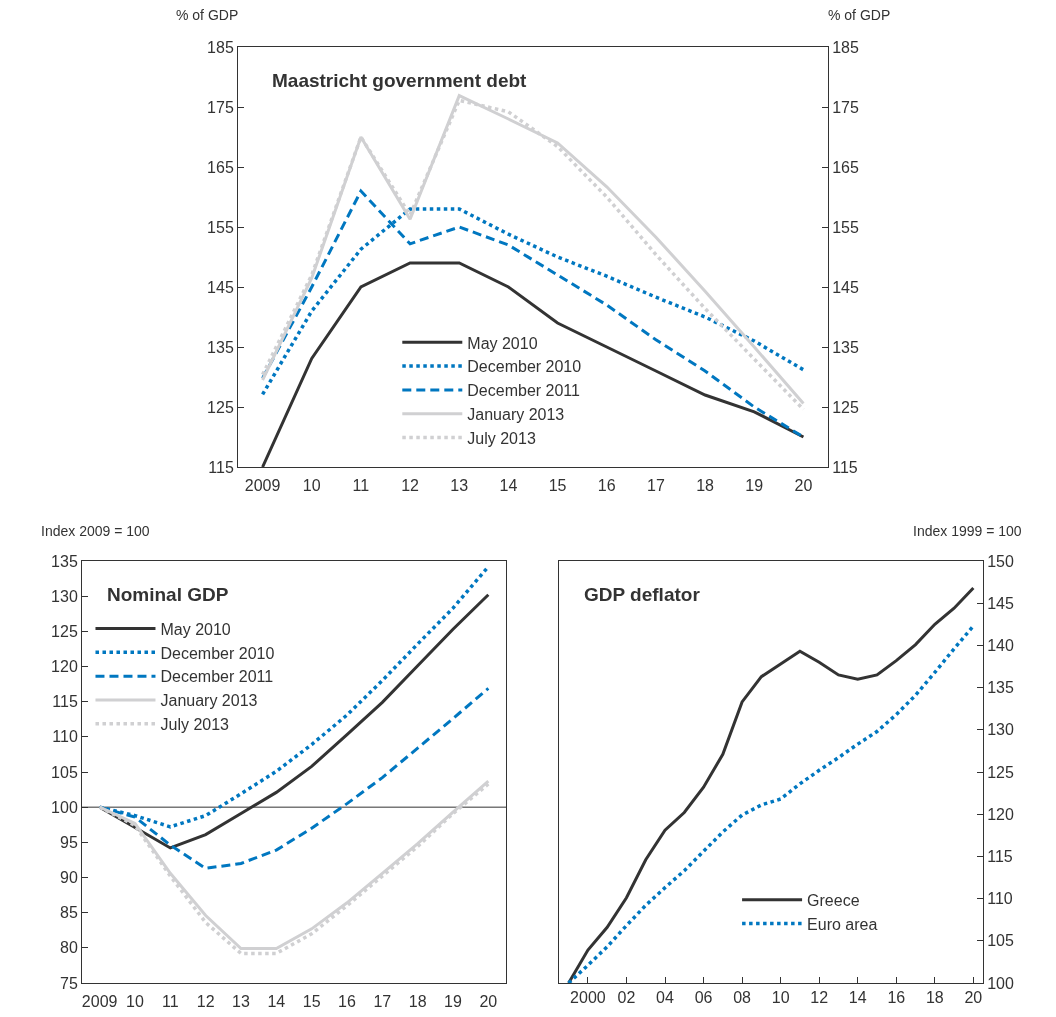 This screenshot has height=1017, width=1056. I want to click on y2-tick-label: 155, so click(845, 227).